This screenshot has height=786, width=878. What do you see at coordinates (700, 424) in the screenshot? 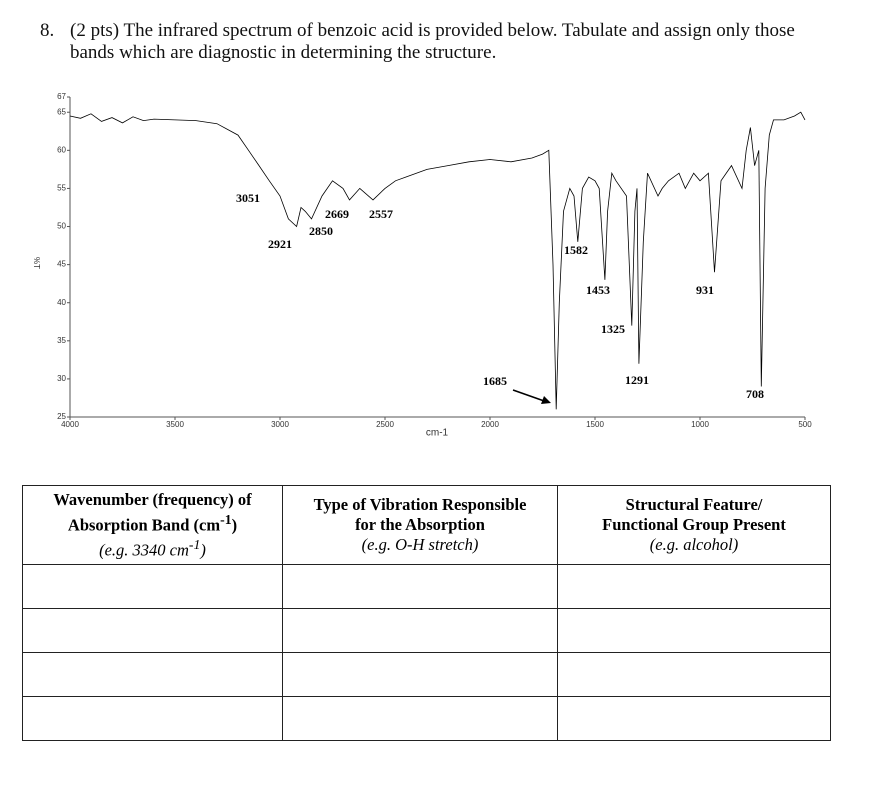
I see `x-tick-label: 1000` at bounding box center [700, 424].